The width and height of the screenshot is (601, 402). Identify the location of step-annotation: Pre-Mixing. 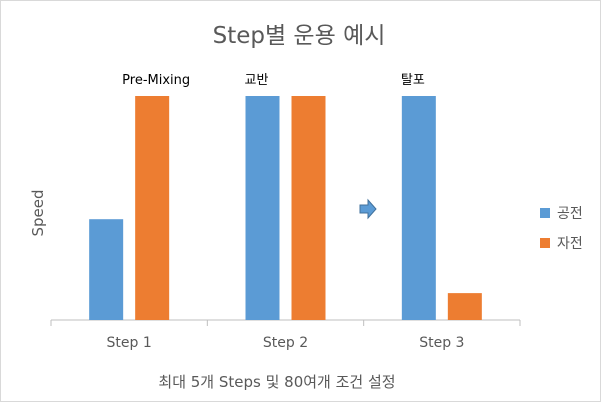
(156, 80).